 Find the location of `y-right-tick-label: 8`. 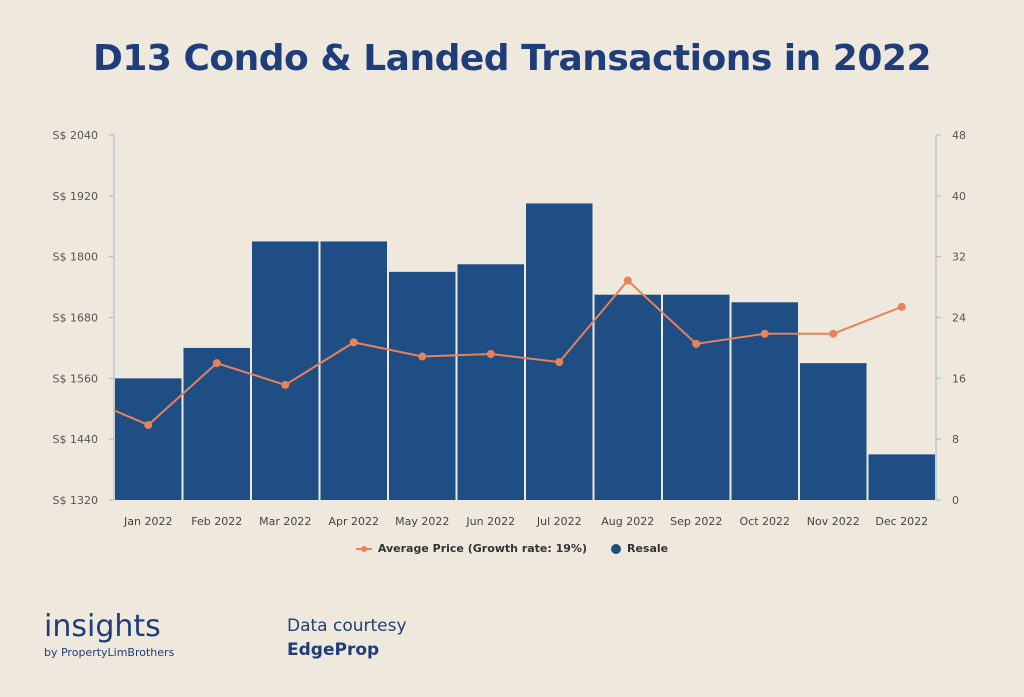

y-right-tick-label: 8 is located at coordinates (955, 439).